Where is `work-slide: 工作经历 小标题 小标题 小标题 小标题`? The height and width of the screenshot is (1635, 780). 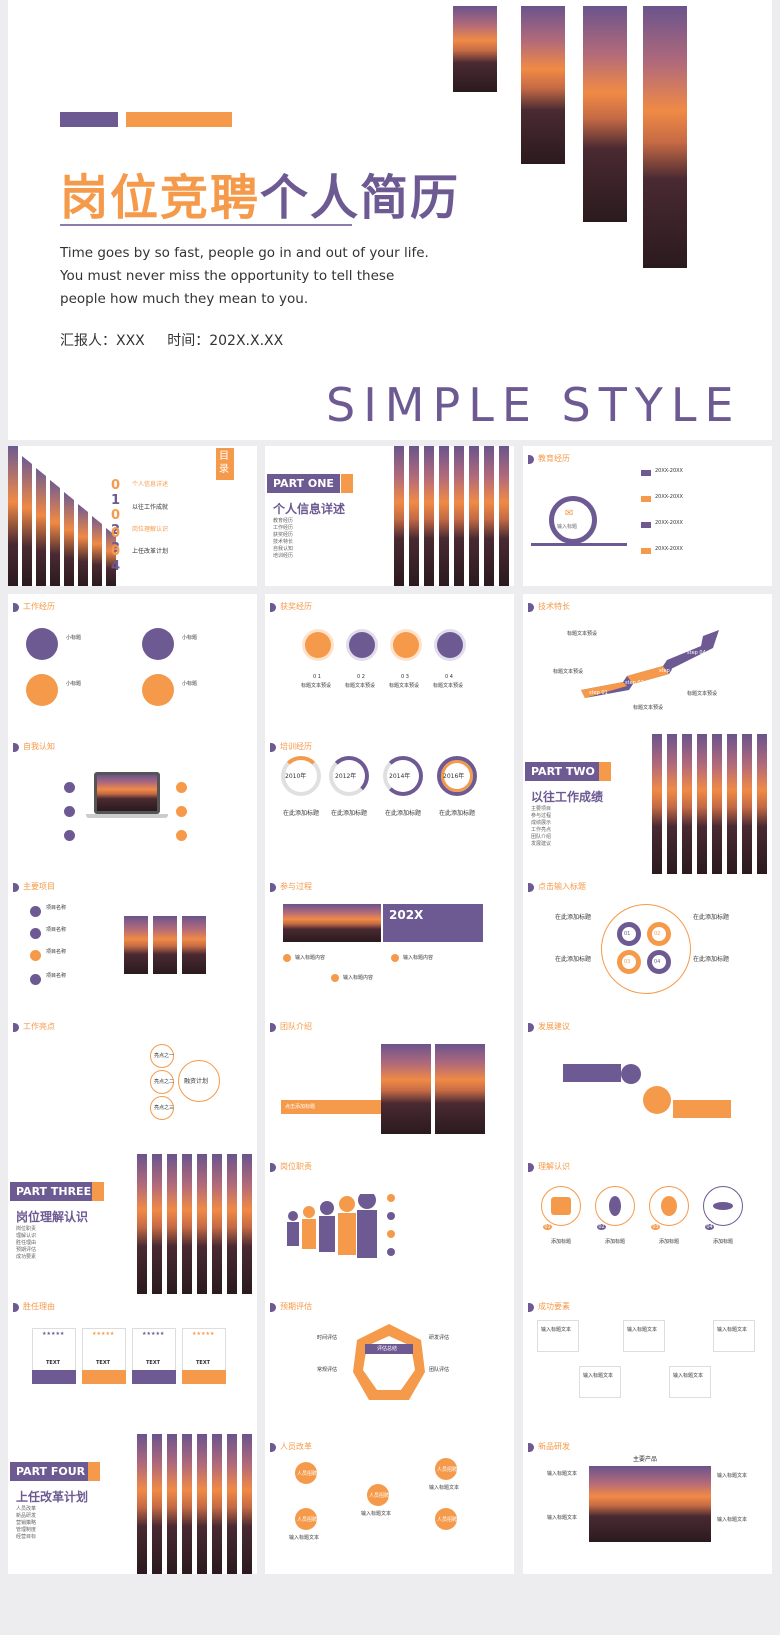 work-slide: 工作经历 小标题 小标题 小标题 小标题 is located at coordinates (132, 664).